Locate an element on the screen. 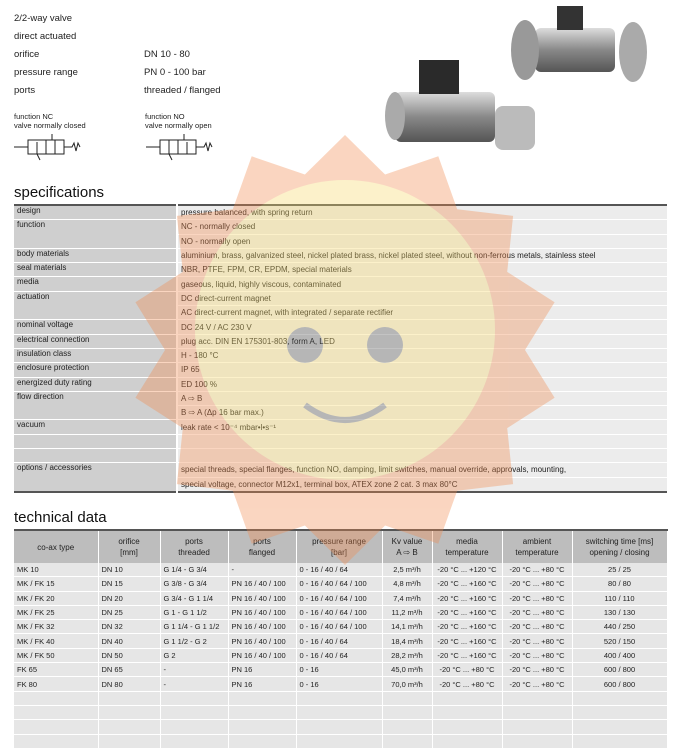  product-image is located at coordinates (516, 78).